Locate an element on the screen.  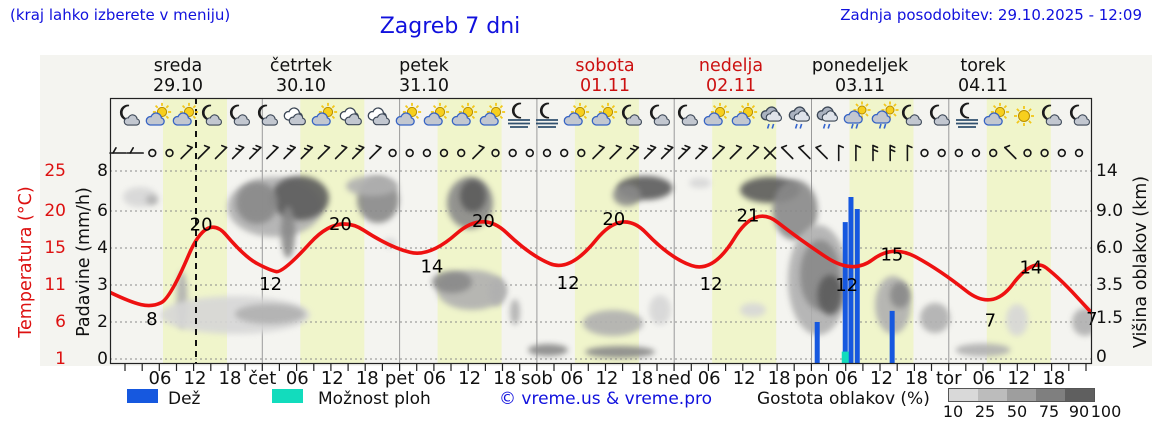
cover-tick-label: 100 is located at coordinates (1106, 411).